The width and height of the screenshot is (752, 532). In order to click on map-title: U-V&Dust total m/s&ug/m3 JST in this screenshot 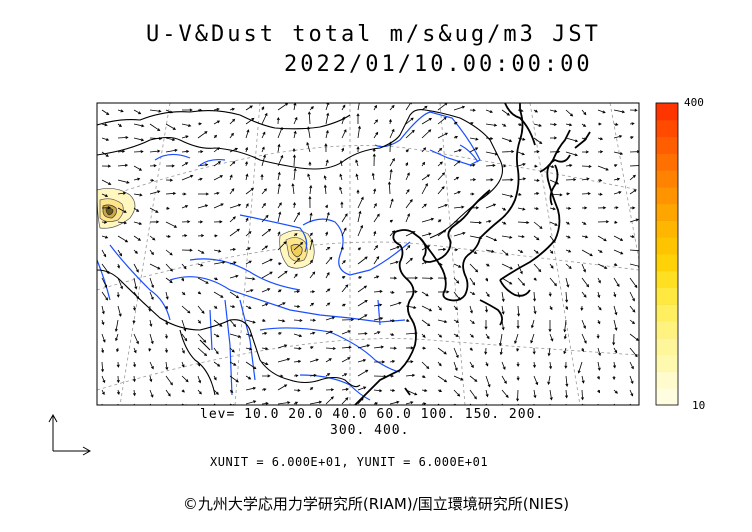, I will do `click(373, 34)`.